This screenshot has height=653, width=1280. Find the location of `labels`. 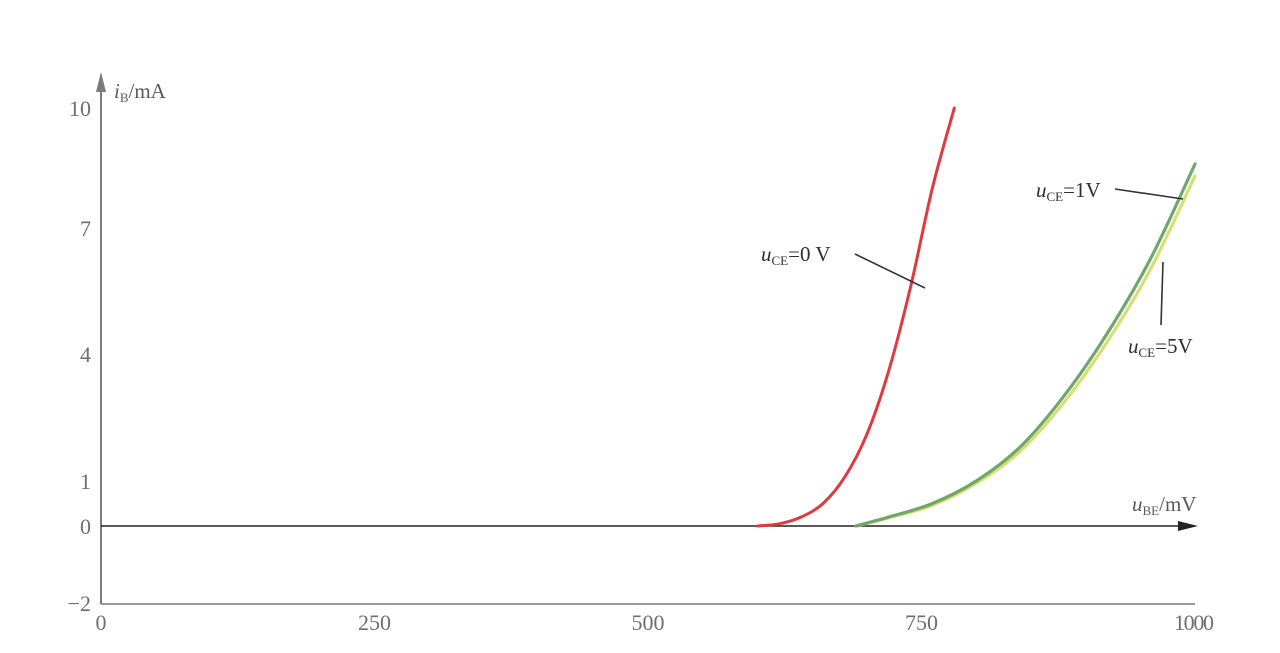

labels is located at coordinates (1019, 257).